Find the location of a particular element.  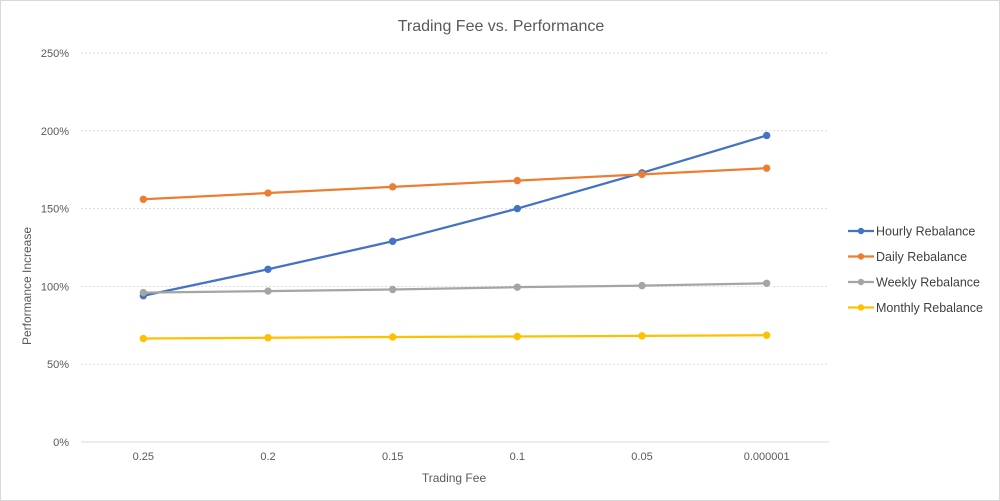

legend-label: Hourly Rebalance is located at coordinates (925, 232).